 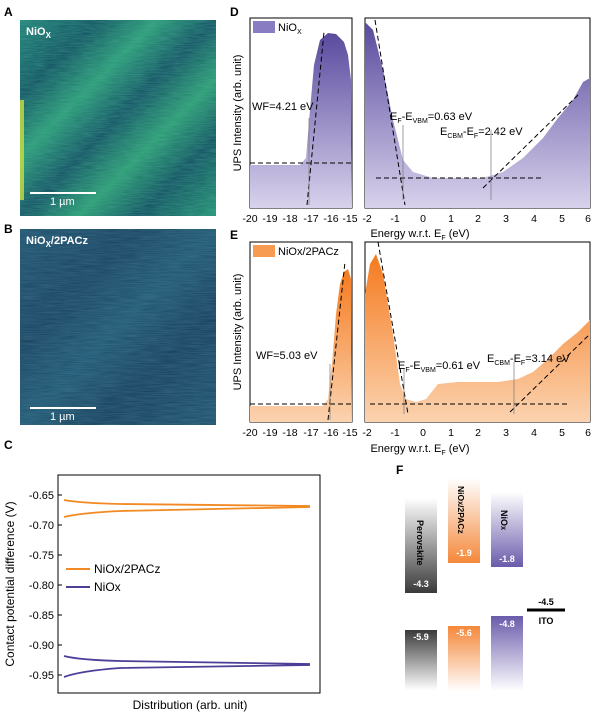 What do you see at coordinates (8, 229) in the screenshot?
I see `panel-label-b: B` at bounding box center [8, 229].